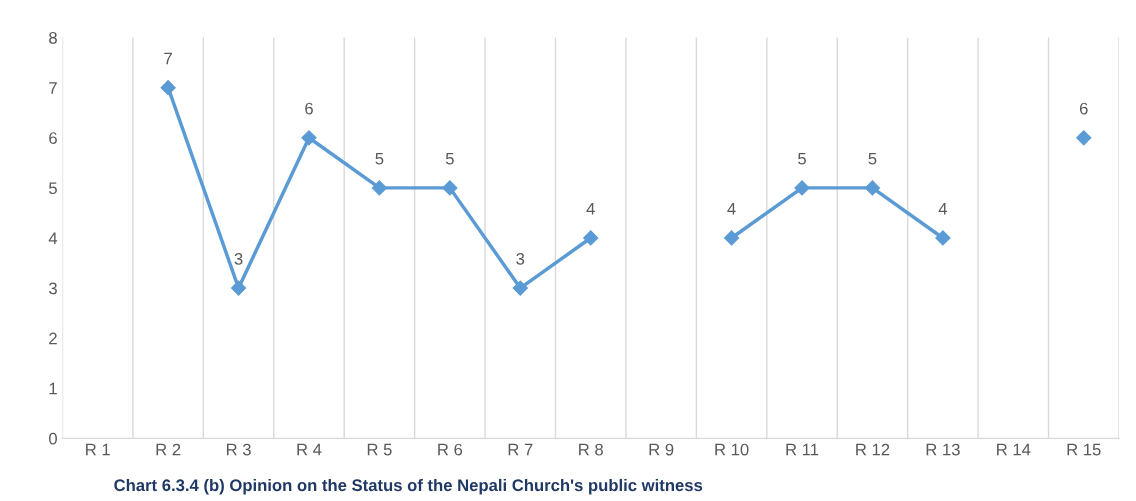 This screenshot has height=501, width=1136. I want to click on x-tick-label: R 9, so click(661, 449).